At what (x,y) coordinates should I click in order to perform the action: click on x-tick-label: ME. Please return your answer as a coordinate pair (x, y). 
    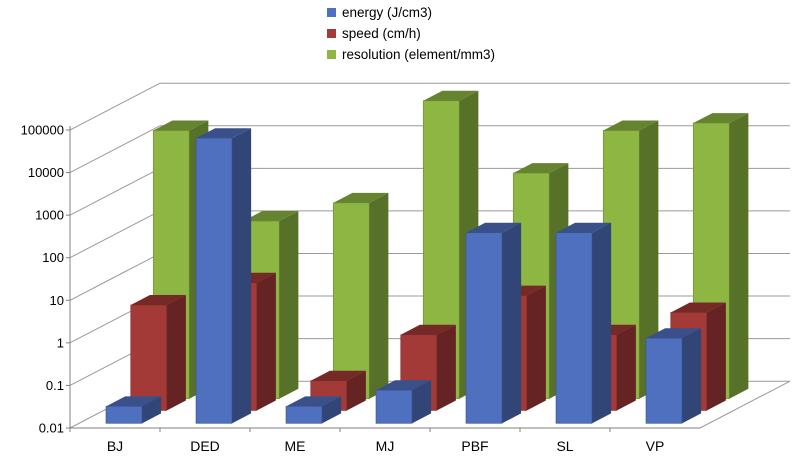
    Looking at the image, I should click on (295, 446).